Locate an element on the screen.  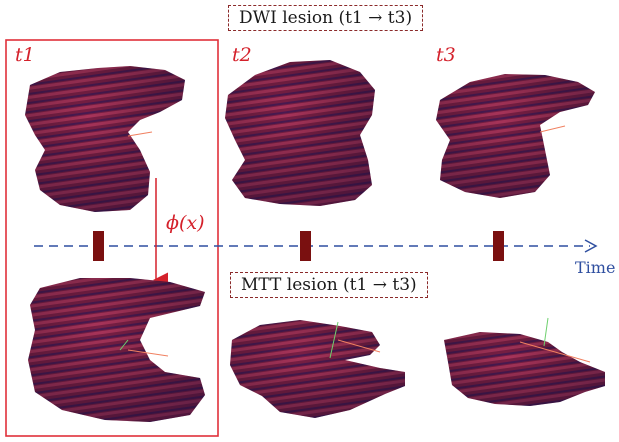
time-axis-label: Time is located at coordinates (595, 267).